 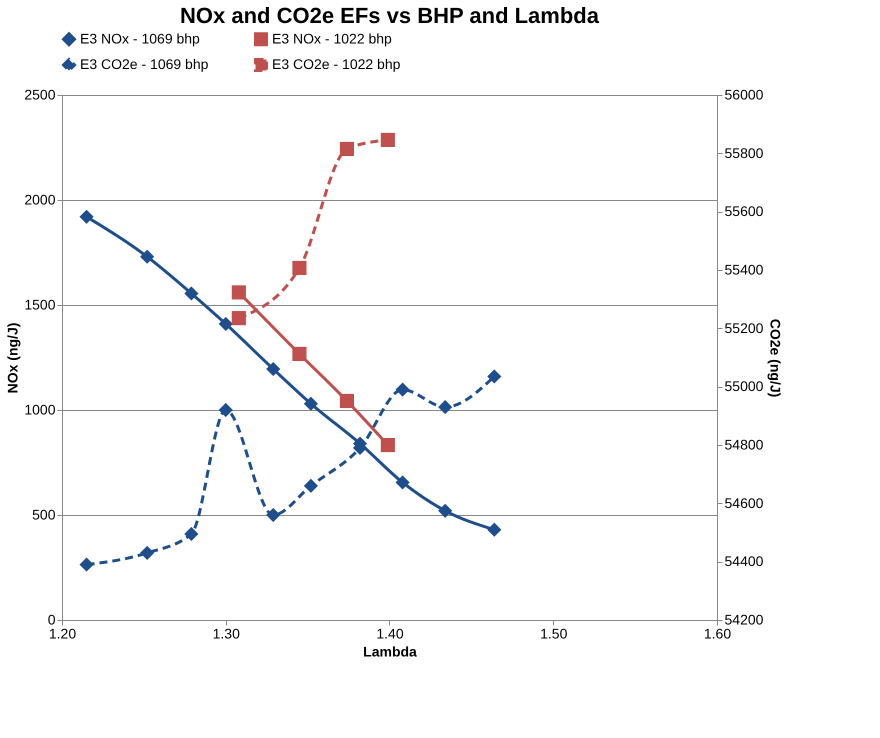 What do you see at coordinates (744, 386) in the screenshot?
I see `y2-tick-label: 55000` at bounding box center [744, 386].